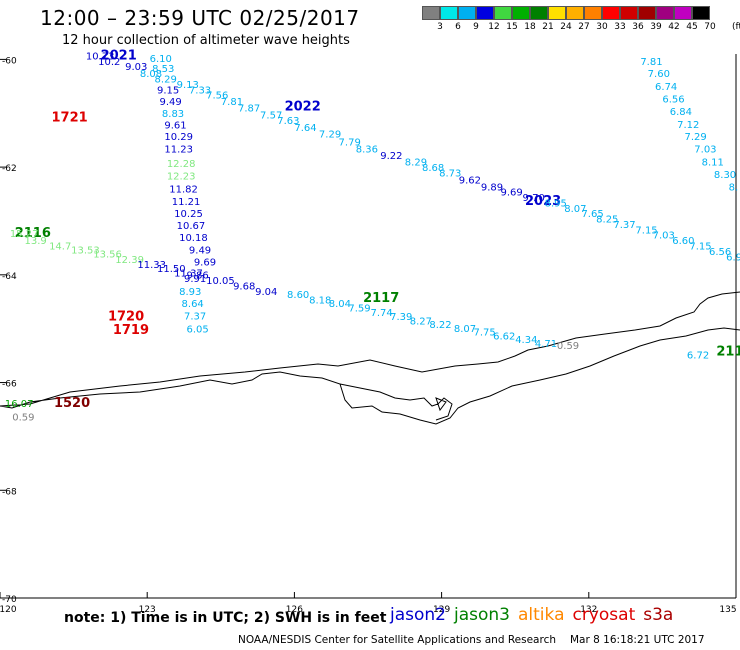 This screenshot has width=740, height=650. Describe the element at coordinates (401, 317) in the screenshot. I see `wave-height-label: 7.39` at that location.